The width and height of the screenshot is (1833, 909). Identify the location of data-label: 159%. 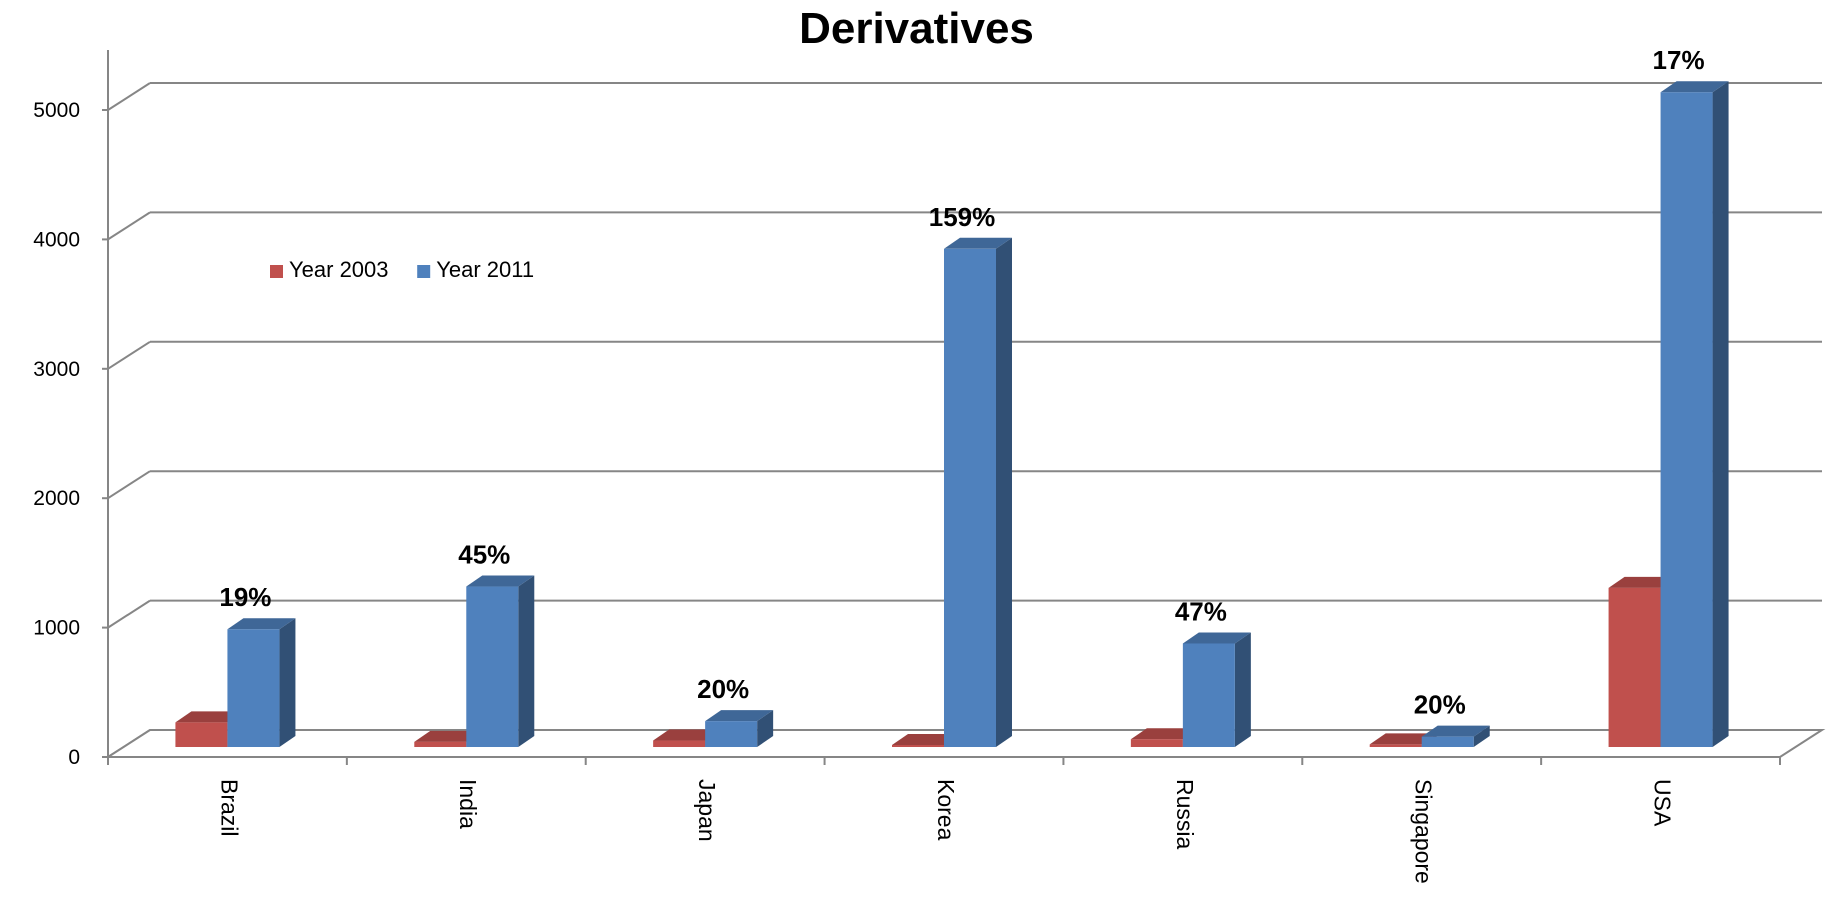
(962, 217).